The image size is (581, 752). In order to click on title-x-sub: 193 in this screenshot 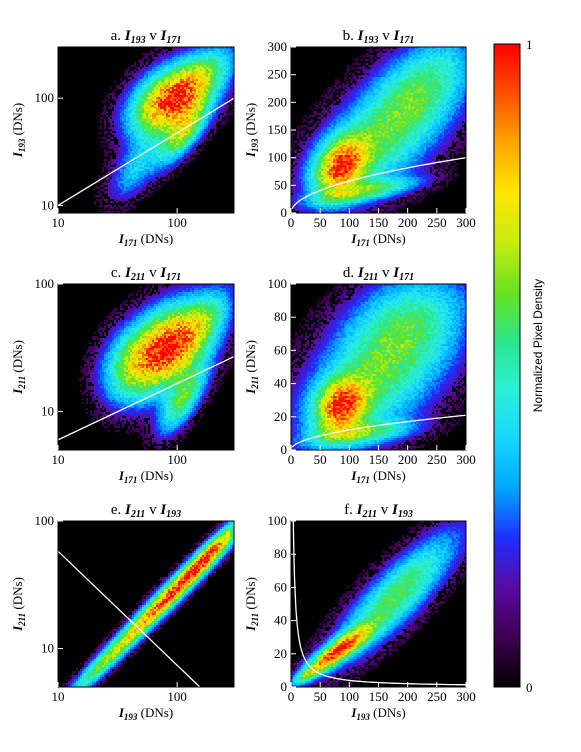, I will do `click(405, 514)`.